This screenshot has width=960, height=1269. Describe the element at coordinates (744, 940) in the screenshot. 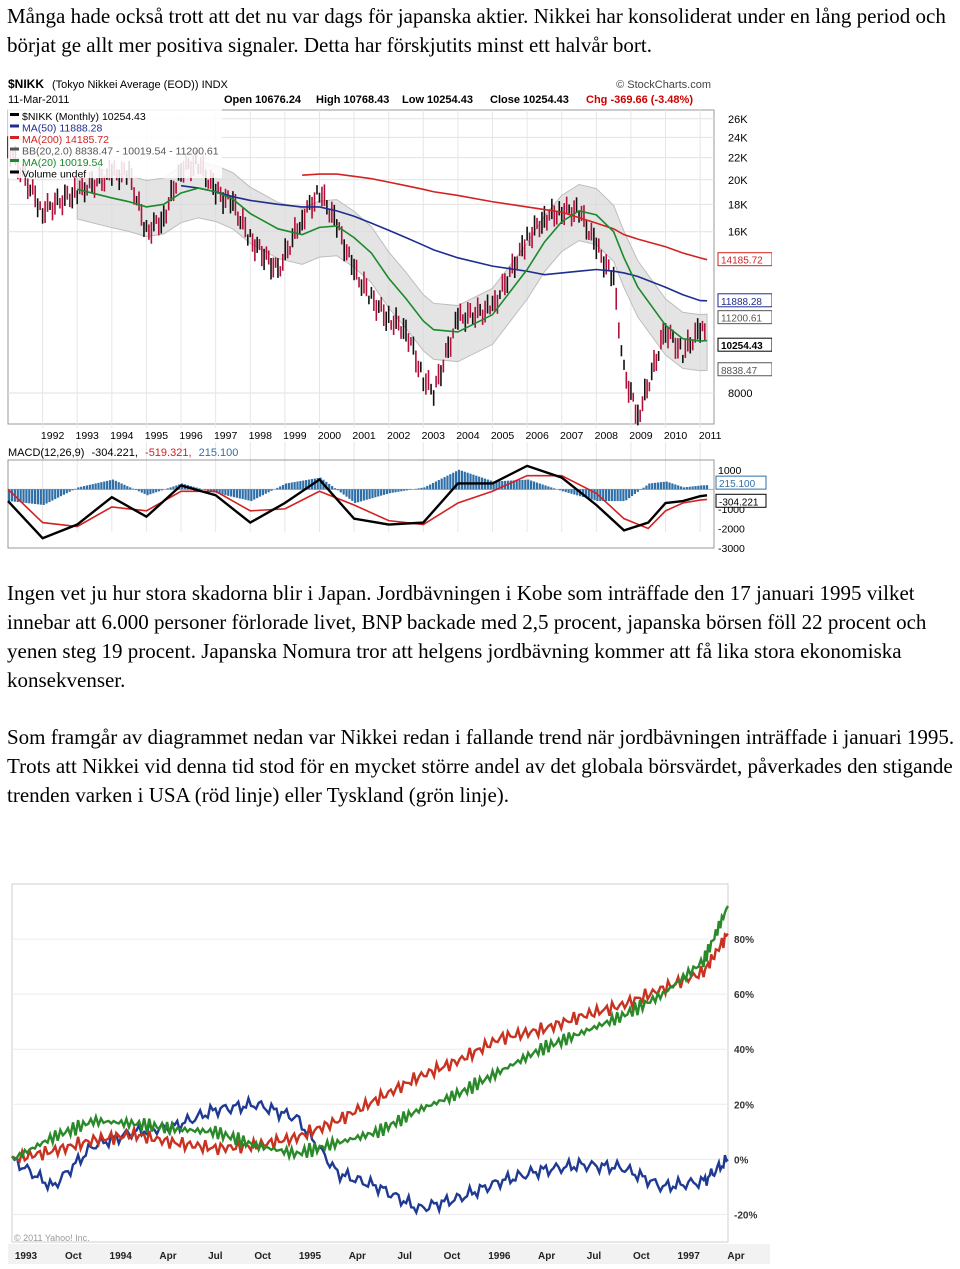

I see `comparison-y-tick: 80%` at that location.